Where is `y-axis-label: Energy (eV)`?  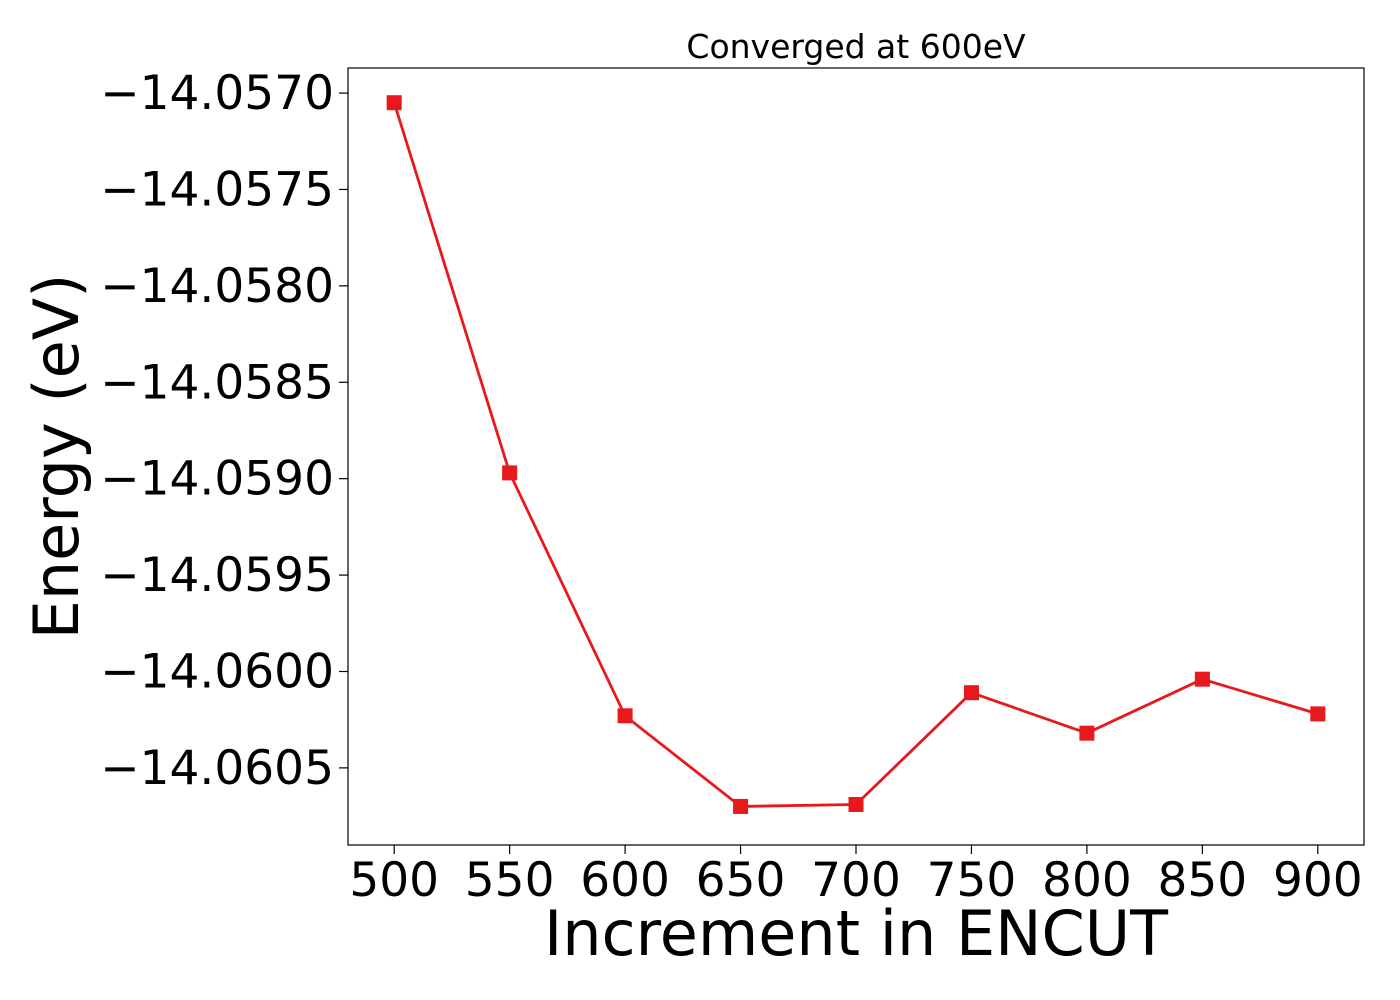
y-axis-label: Energy (eV) is located at coordinates (56, 457).